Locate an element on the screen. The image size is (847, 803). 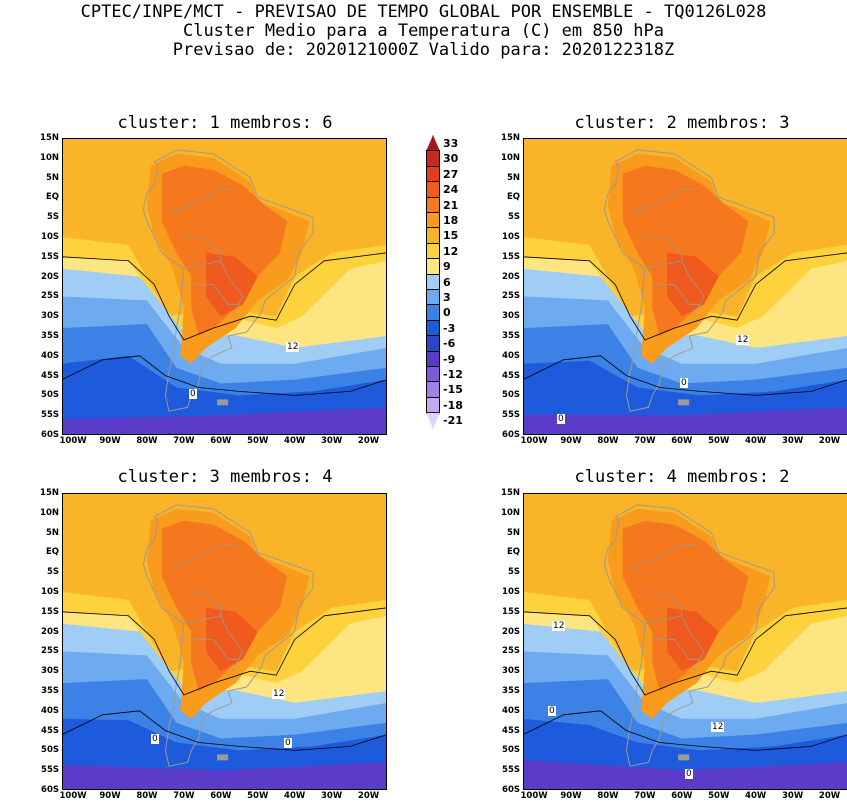
lat-tick-label: 45S is located at coordinates (50, 730).